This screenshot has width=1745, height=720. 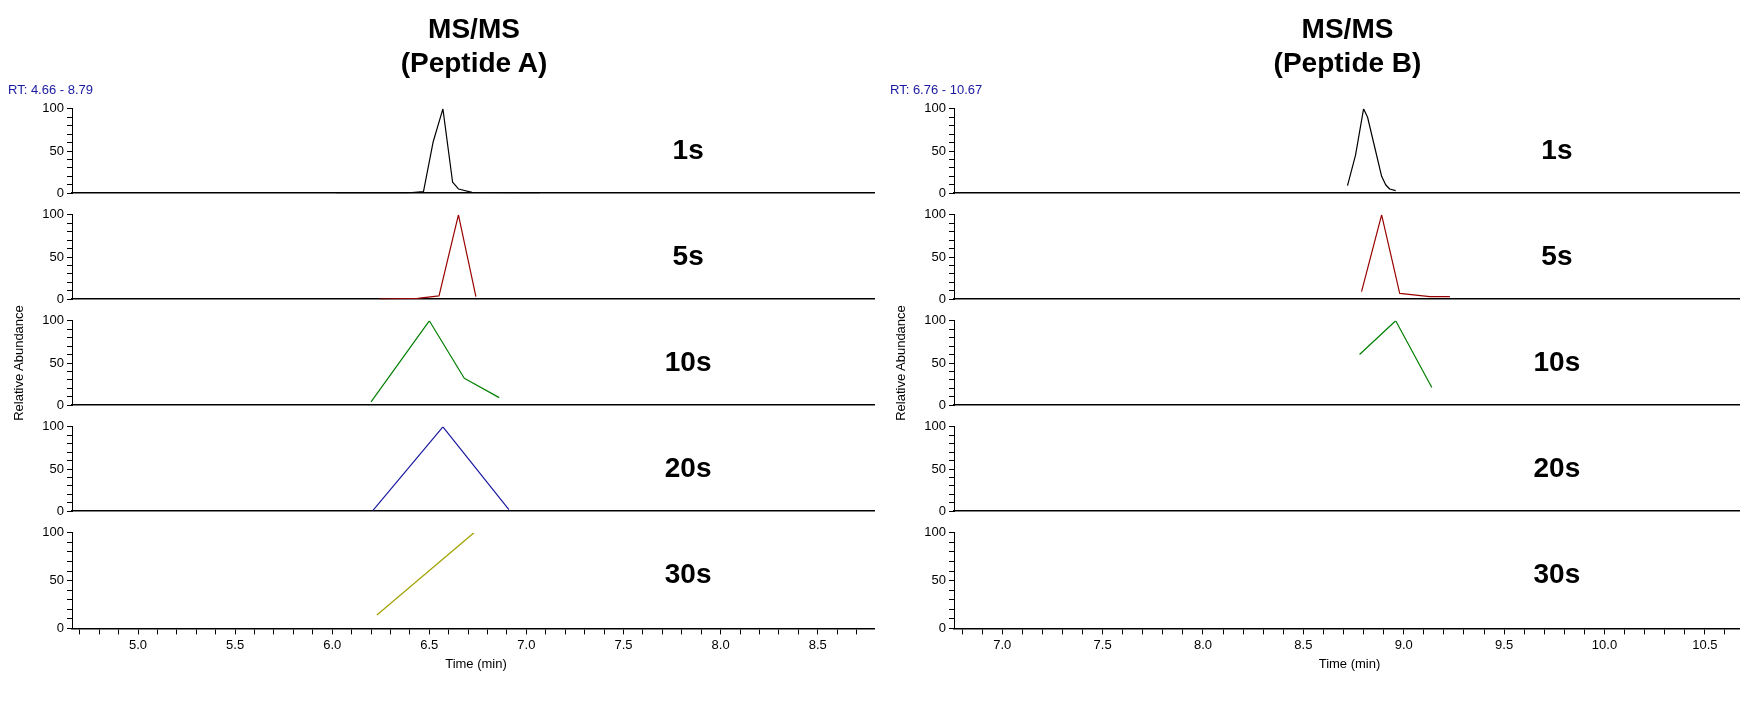 What do you see at coordinates (1347, 46) in the screenshot?
I see `chart-title: MS/MS (Peptide B)` at bounding box center [1347, 46].